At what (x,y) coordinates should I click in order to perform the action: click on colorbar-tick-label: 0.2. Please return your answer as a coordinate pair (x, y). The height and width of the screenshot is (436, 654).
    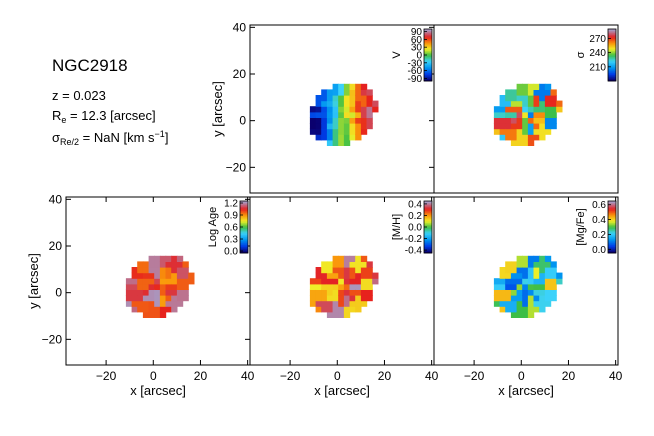
    Looking at the image, I should click on (599, 235).